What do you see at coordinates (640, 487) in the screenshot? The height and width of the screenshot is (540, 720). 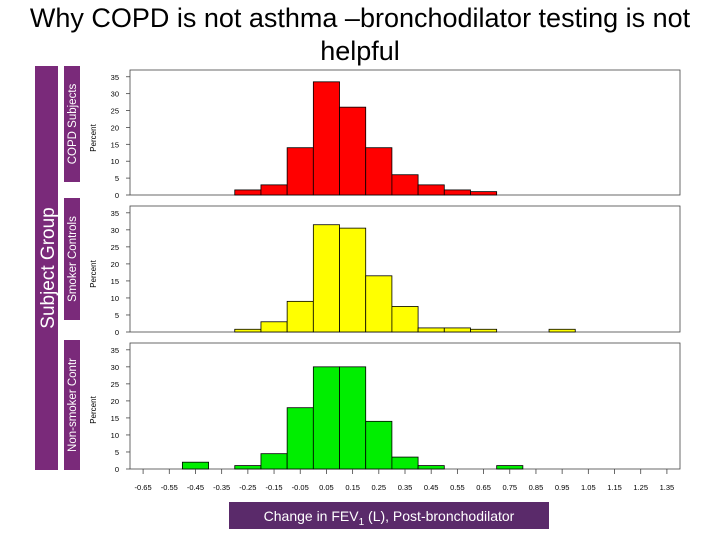 I see `x-tick-label: 1.25` at bounding box center [640, 487].